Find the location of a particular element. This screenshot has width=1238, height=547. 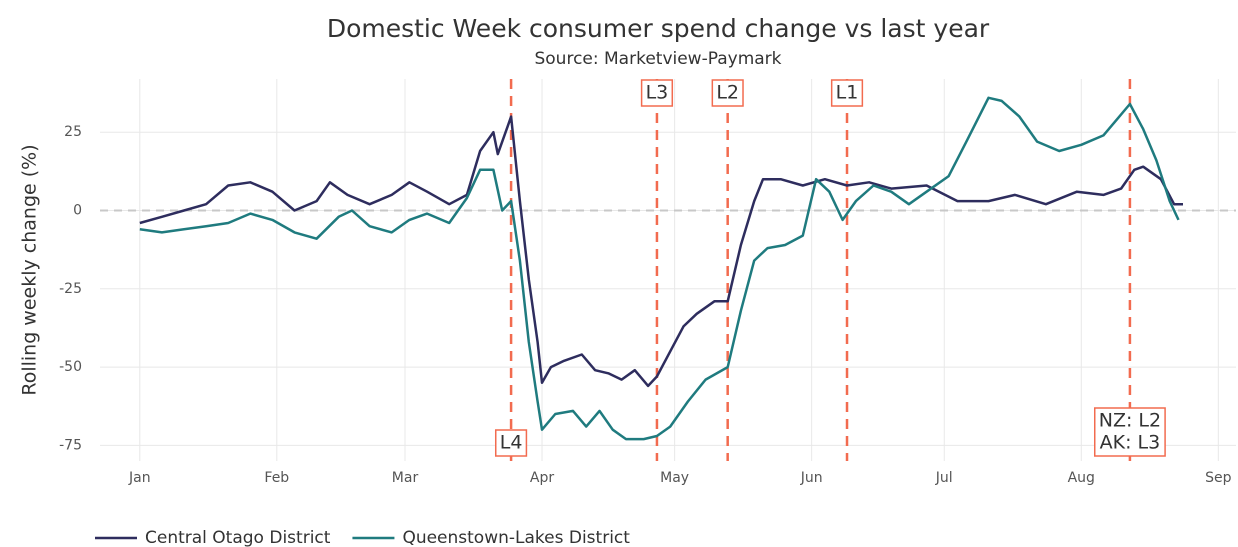

annotation-label: L4 is located at coordinates (511, 443).